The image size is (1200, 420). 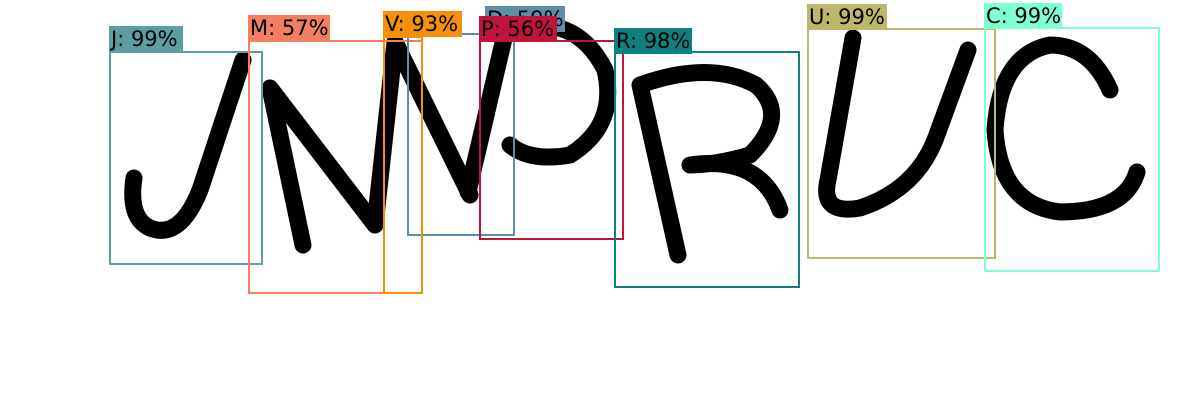 I want to click on detection-label: V: 93%, so click(x=422, y=24).